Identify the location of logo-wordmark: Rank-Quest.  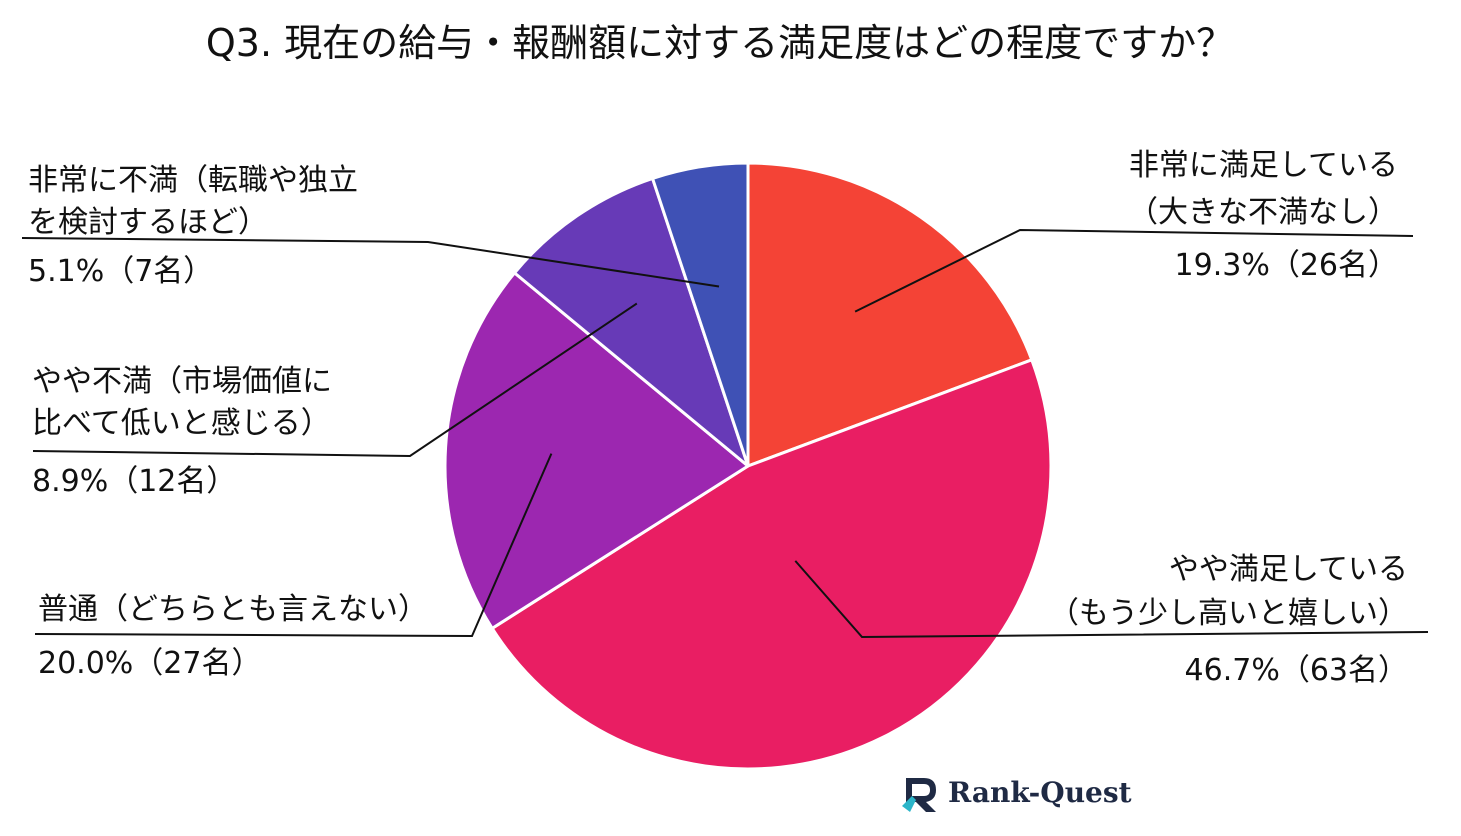
(1040, 792).